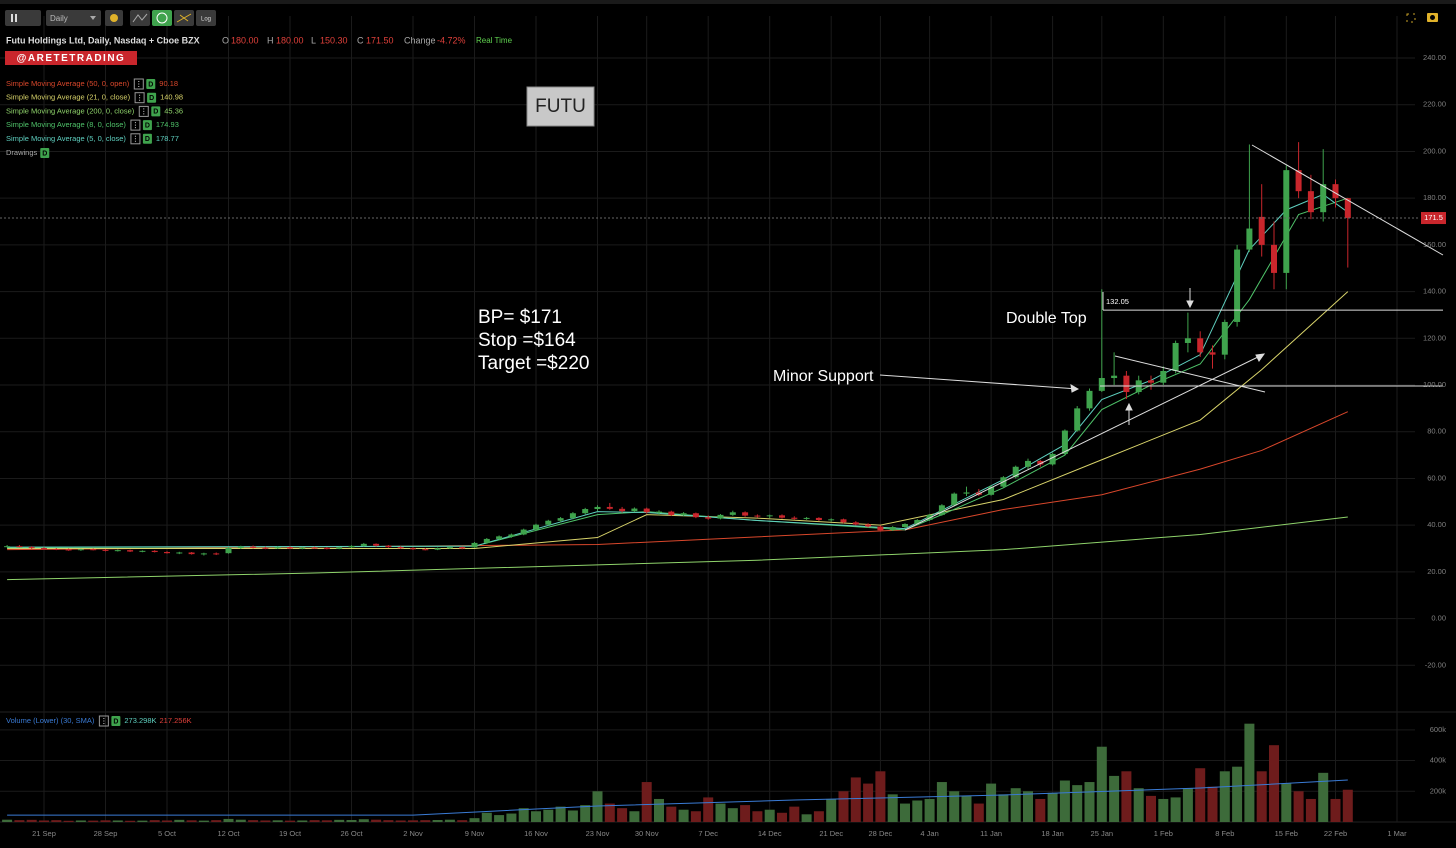 The height and width of the screenshot is (848, 1456). Describe the element at coordinates (1224, 833) in the screenshot. I see `x-tick-label: 8 Feb` at that location.